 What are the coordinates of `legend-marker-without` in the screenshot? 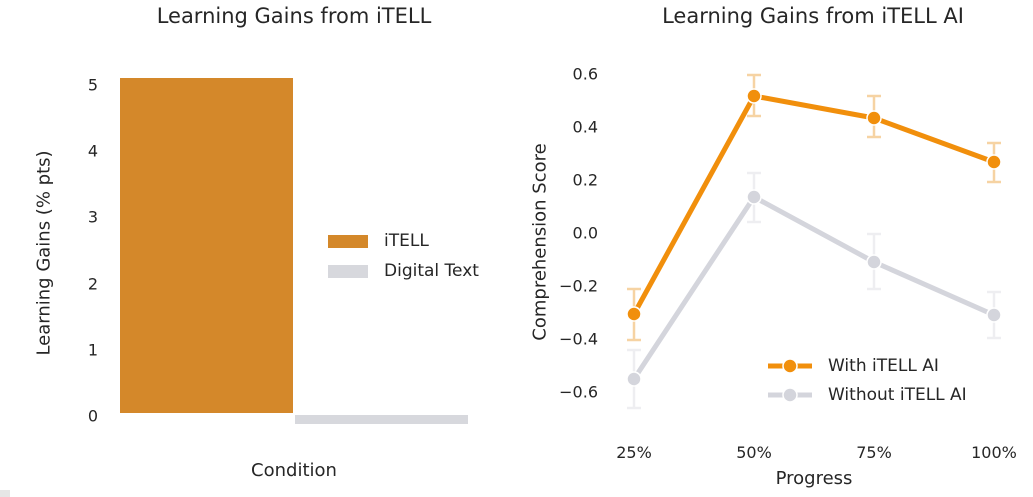 It's located at (790, 395).